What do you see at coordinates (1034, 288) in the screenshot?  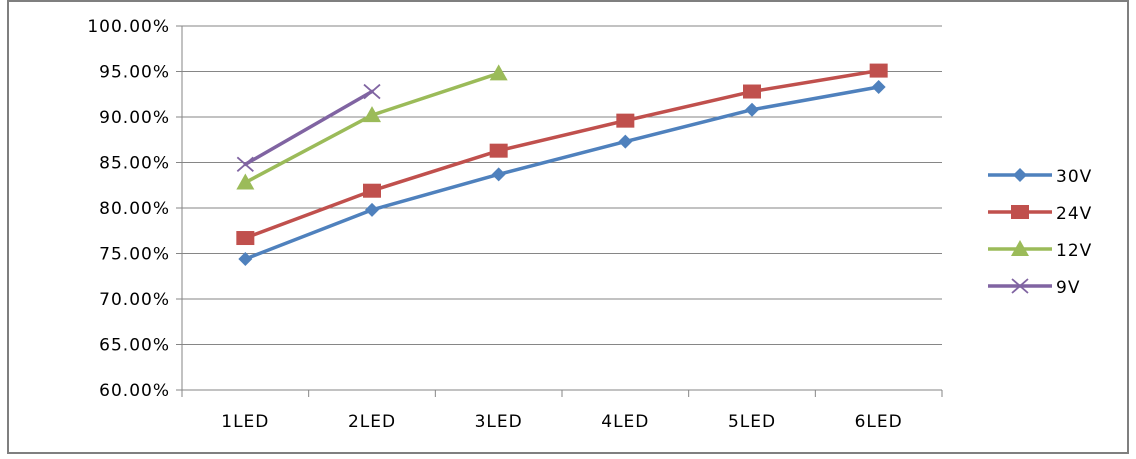 I see `legend-entry-9v: 9V` at bounding box center [1034, 288].